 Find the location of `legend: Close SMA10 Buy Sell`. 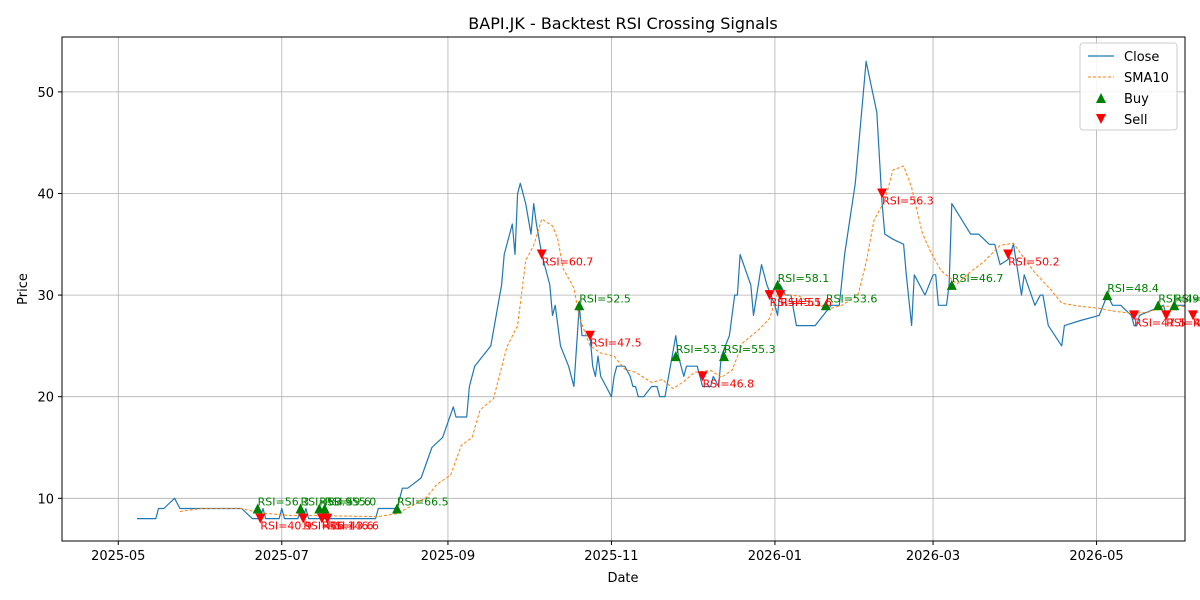

legend: Close SMA10 Buy Sell is located at coordinates (1128, 86).